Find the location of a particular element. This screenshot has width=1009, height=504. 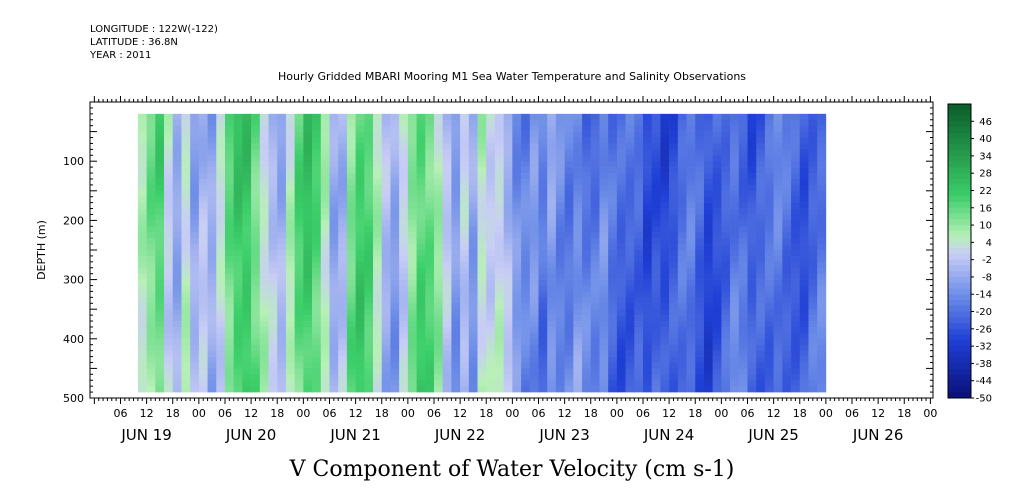

latitude-label: LATITUDE : 36.8N is located at coordinates (134, 42).